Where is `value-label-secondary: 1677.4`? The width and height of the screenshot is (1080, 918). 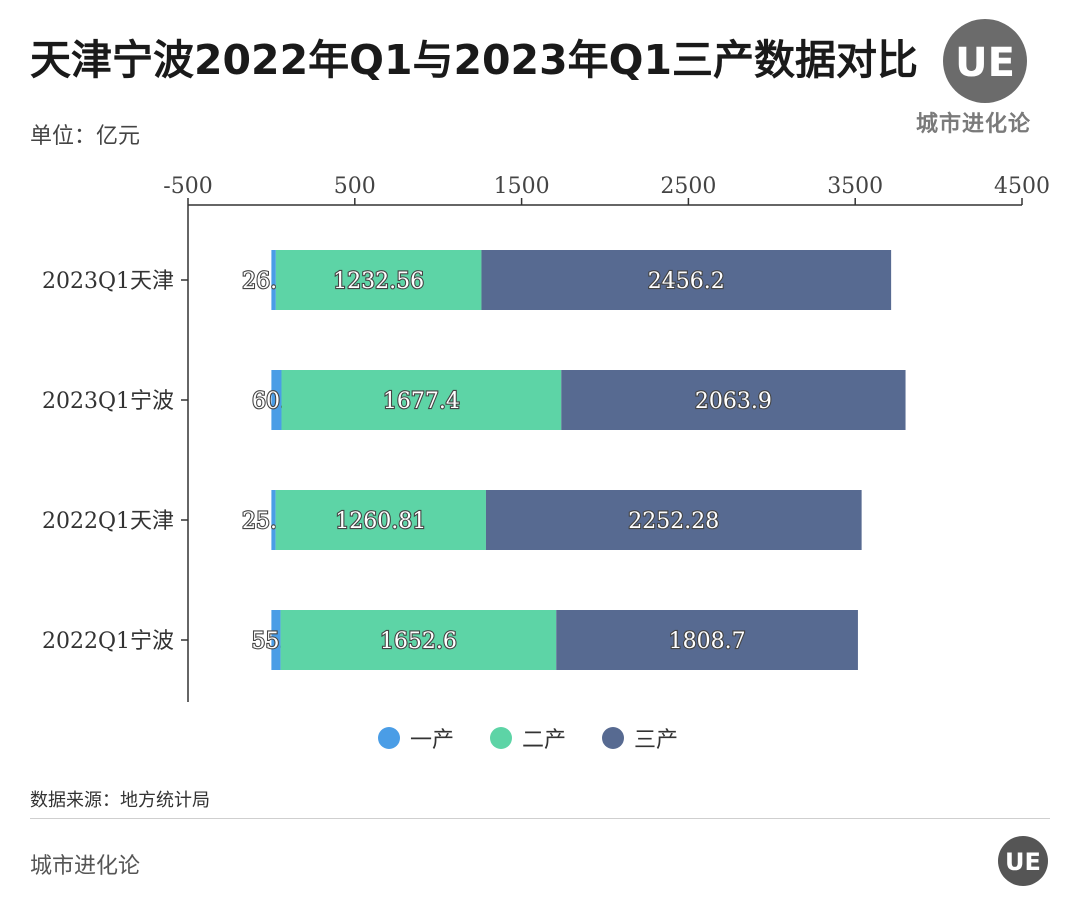
value-label-secondary: 1677.4 is located at coordinates (421, 401).